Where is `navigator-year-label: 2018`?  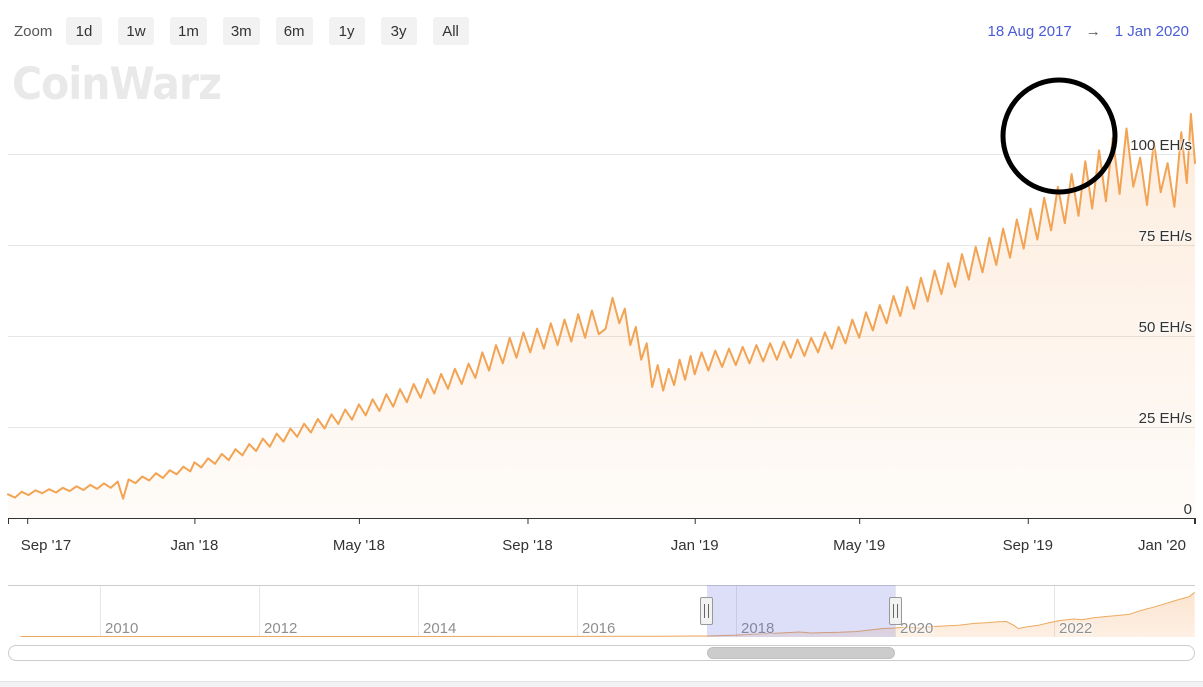 navigator-year-label: 2018 is located at coordinates (758, 628).